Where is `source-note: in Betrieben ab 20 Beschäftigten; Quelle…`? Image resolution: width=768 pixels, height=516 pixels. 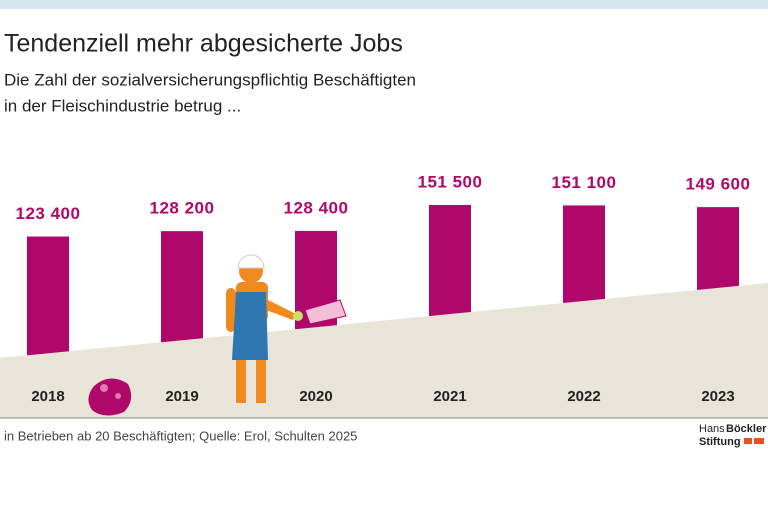
source-note: in Betrieben ab 20 Beschäftigten; Quelle… is located at coordinates (180, 435).